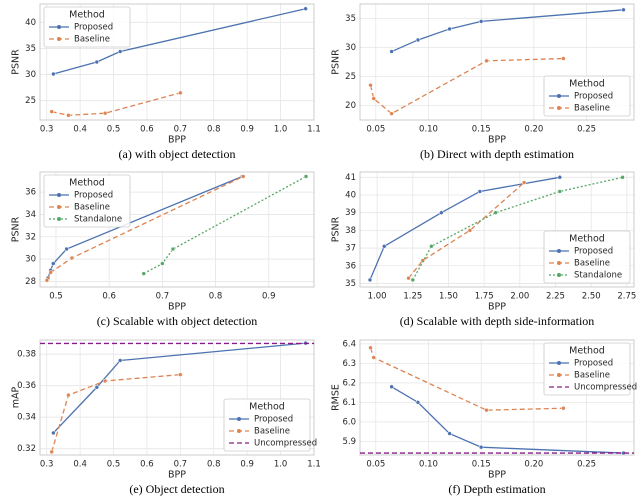 Image resolution: width=640 pixels, height=496 pixels. Describe the element at coordinates (350, 178) in the screenshot. I see `y-tick-label: 41` at that location.